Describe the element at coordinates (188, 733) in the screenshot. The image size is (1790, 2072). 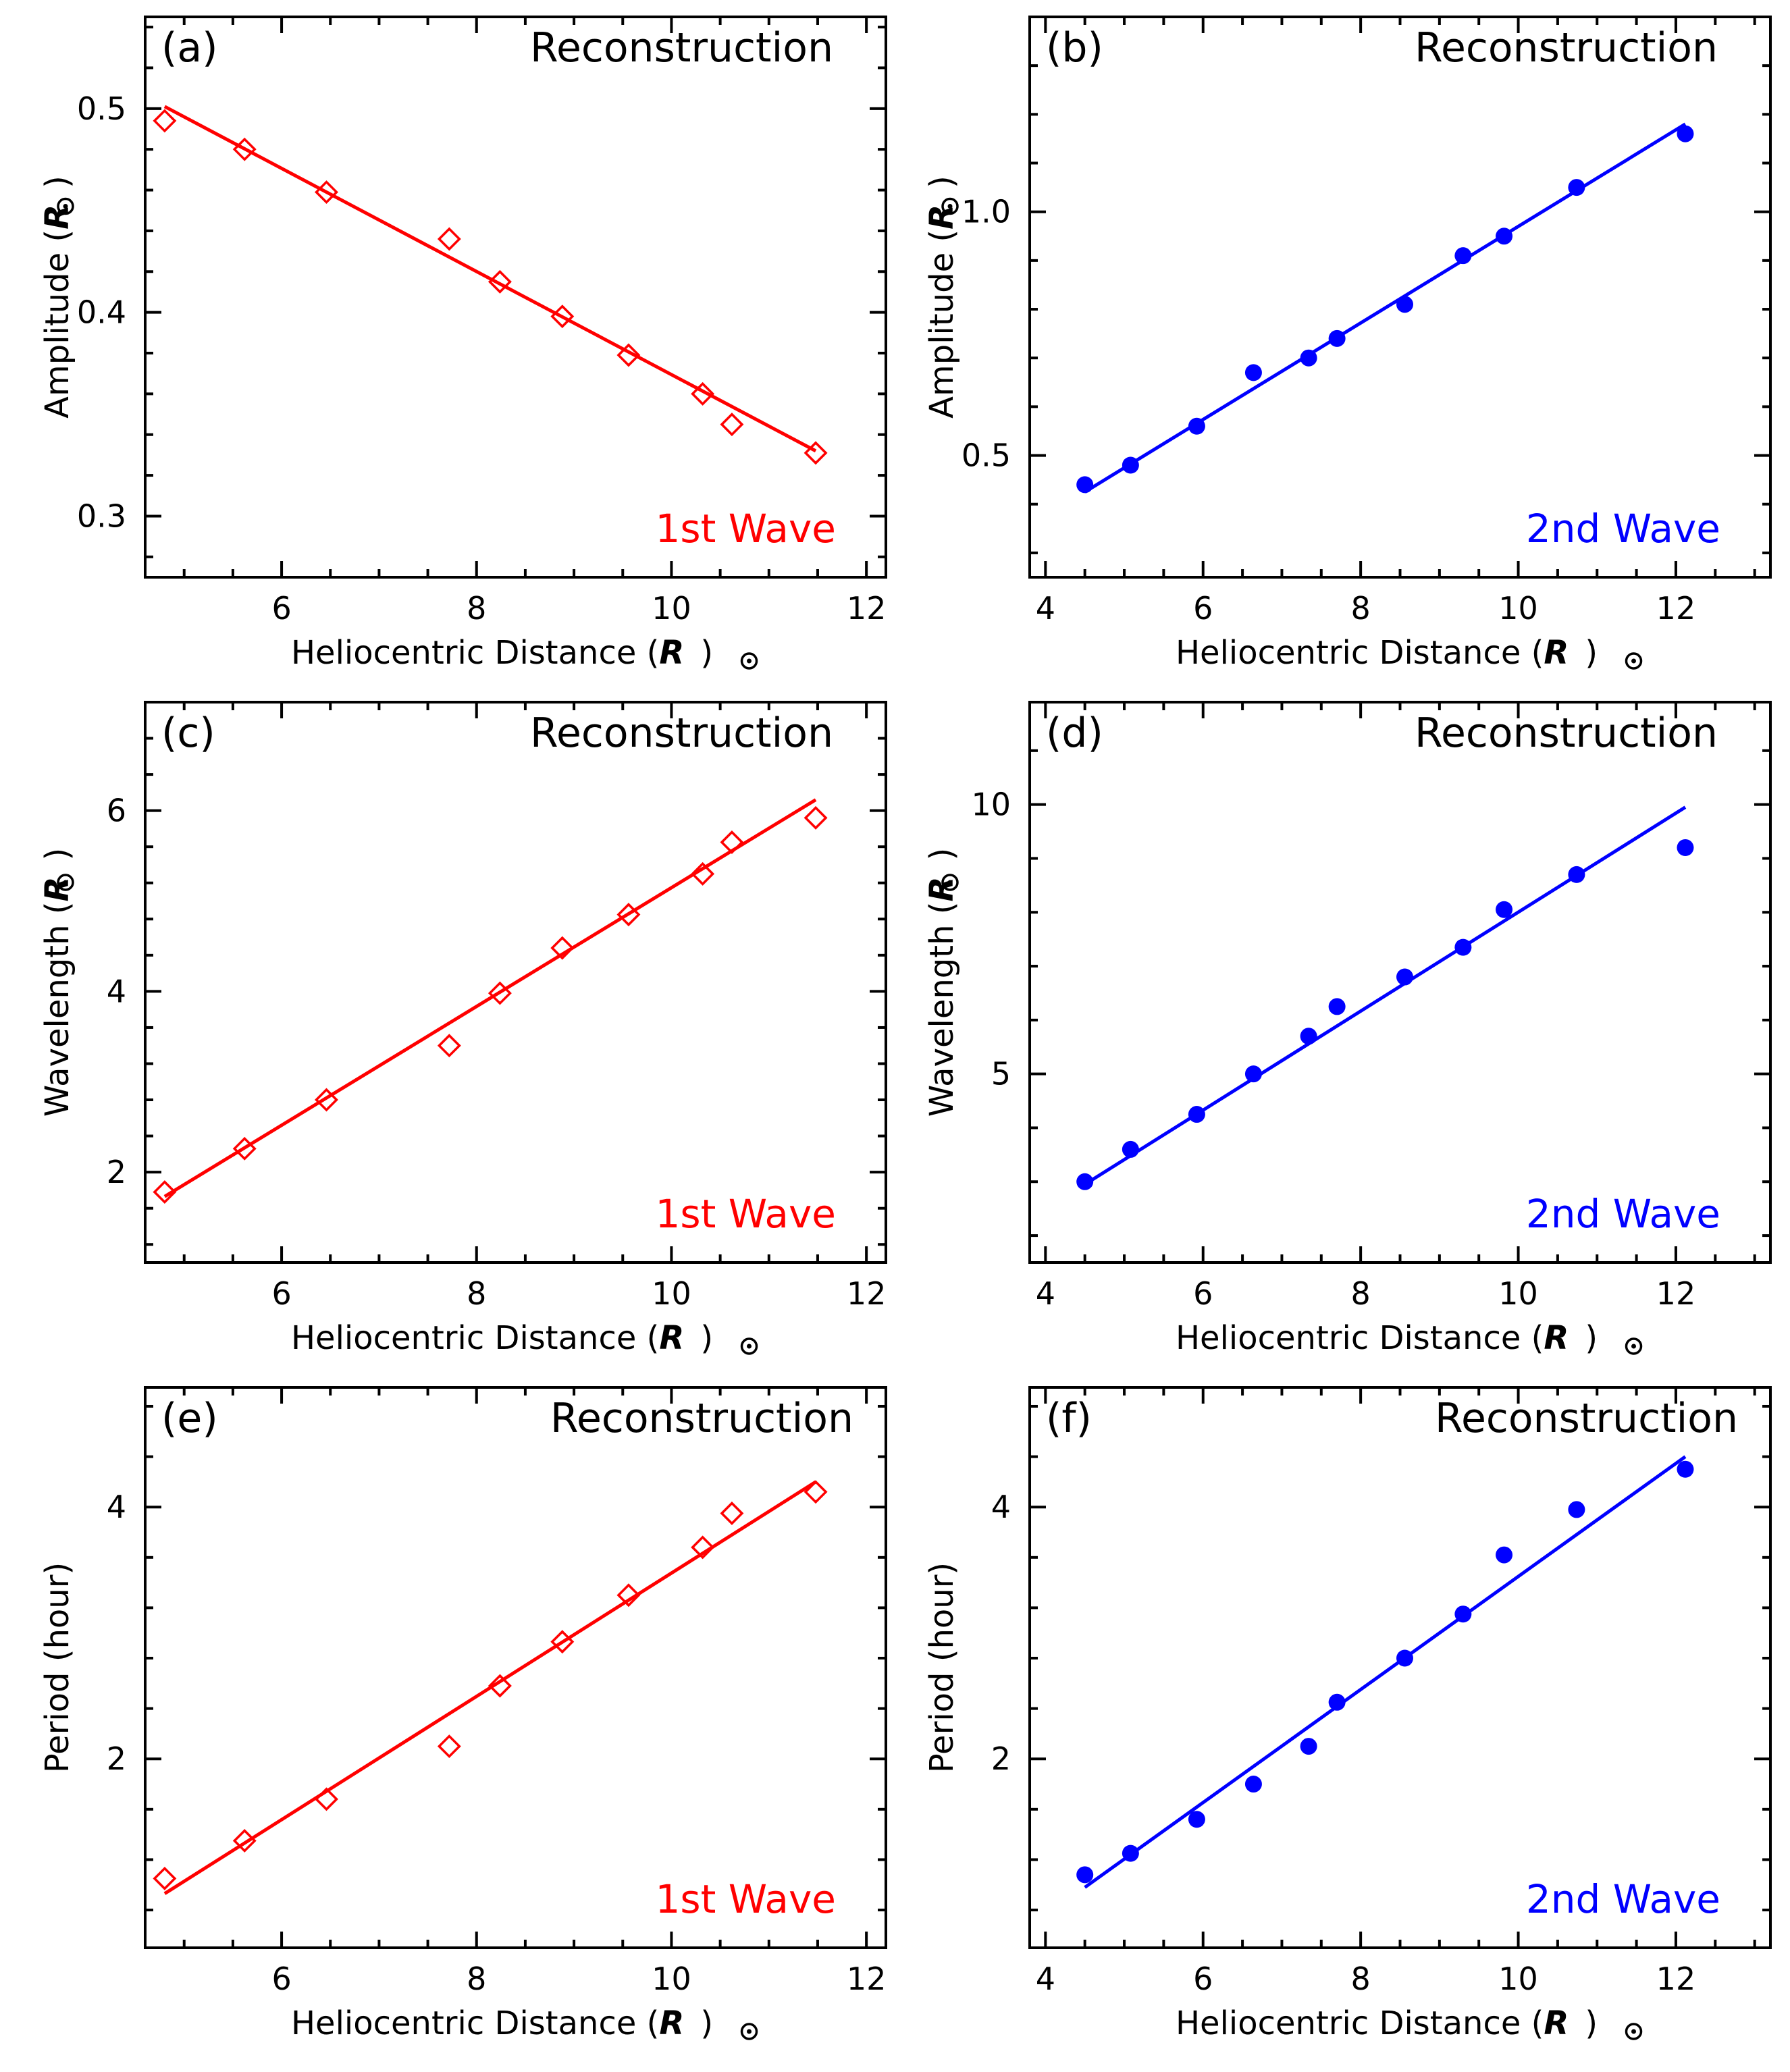
I see `panel-label: (c)` at that location.